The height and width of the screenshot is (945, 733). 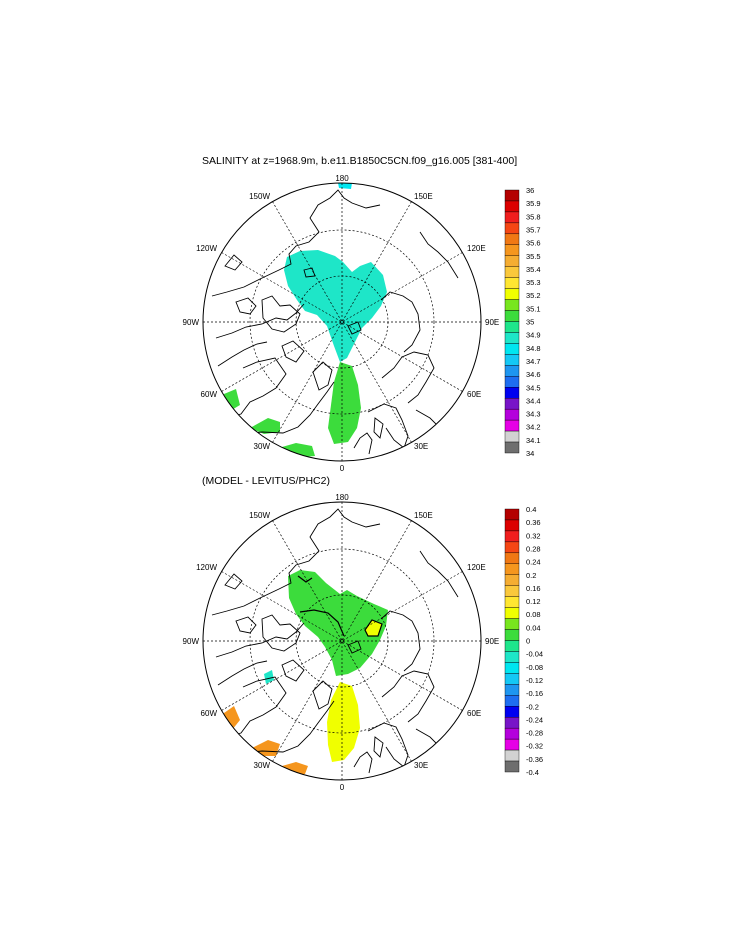 What do you see at coordinates (533, 627) in the screenshot?
I see `colorbar-label: 0.04` at bounding box center [533, 627].